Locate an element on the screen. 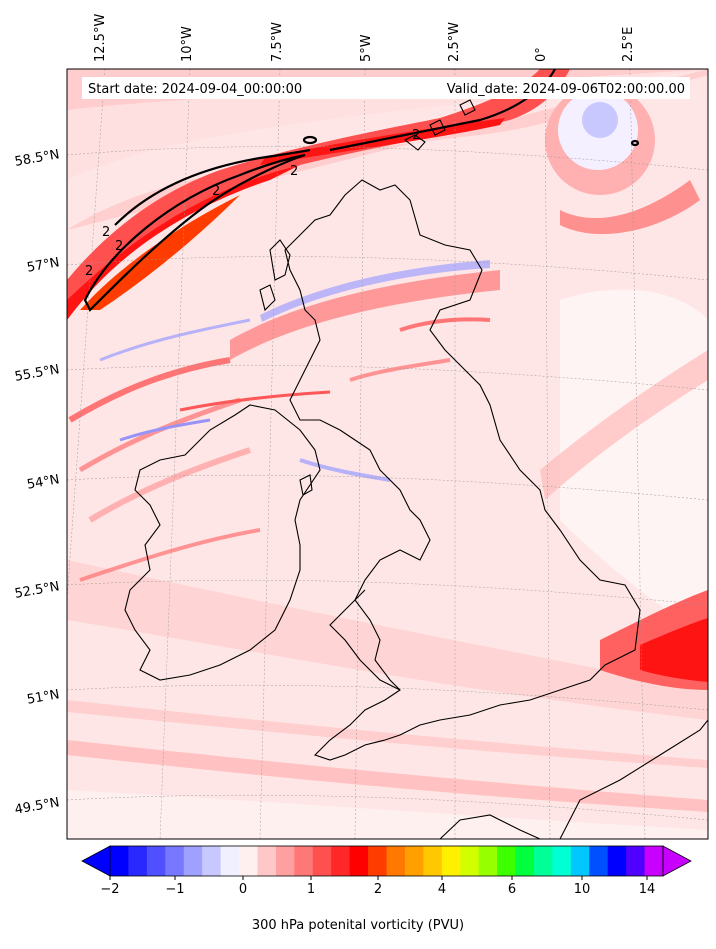  lat-label: 55.5°N is located at coordinates (37, 373).